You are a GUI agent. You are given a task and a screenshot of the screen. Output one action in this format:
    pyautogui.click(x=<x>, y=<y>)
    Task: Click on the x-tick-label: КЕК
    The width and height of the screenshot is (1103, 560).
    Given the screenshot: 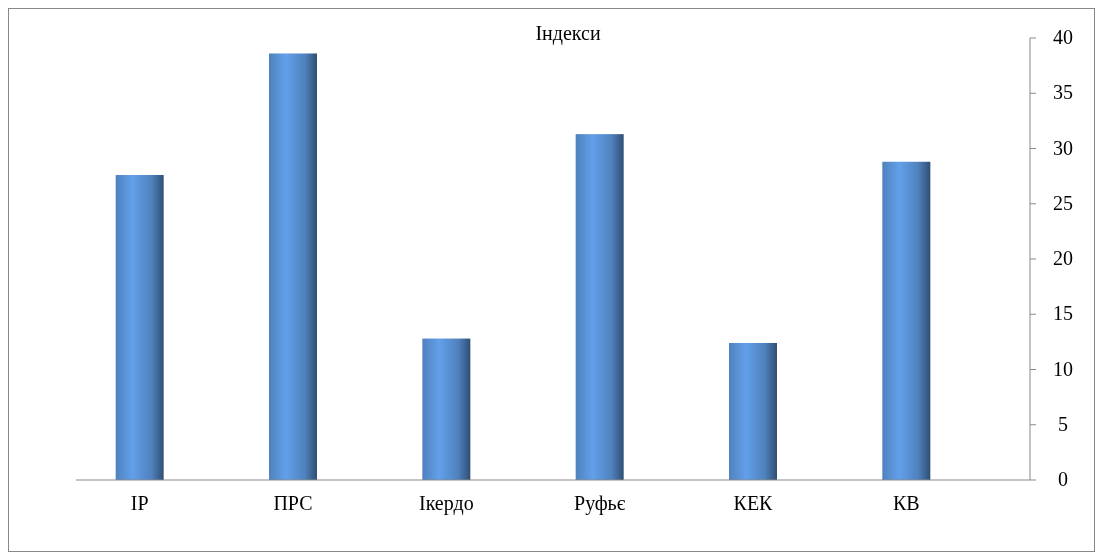 What is the action you would take?
    pyautogui.click(x=753, y=503)
    